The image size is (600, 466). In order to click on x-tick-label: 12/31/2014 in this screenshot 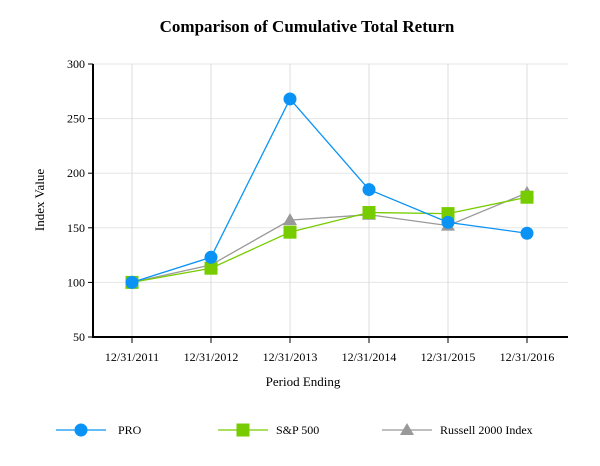, I will do `click(369, 357)`.